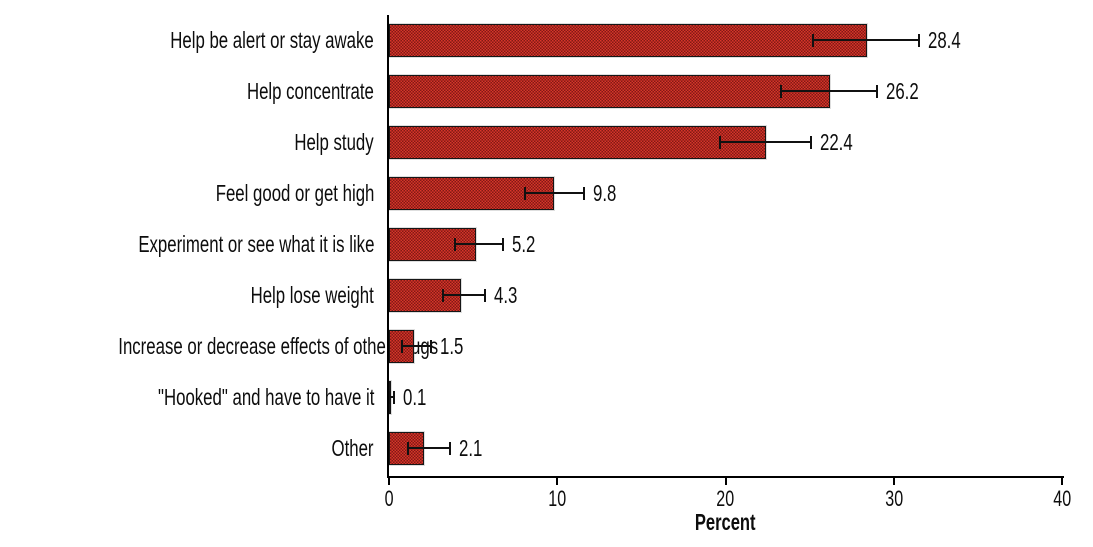 The image size is (1093, 547). I want to click on category-label-text: Help lose weight, so click(312, 295).